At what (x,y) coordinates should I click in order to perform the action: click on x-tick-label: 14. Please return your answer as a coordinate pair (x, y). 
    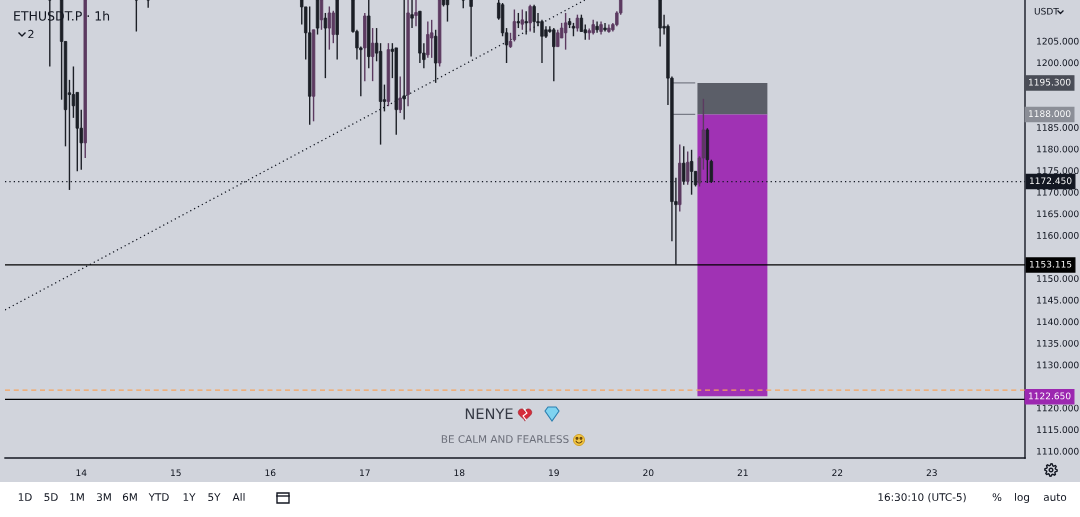
    Looking at the image, I should click on (81, 472).